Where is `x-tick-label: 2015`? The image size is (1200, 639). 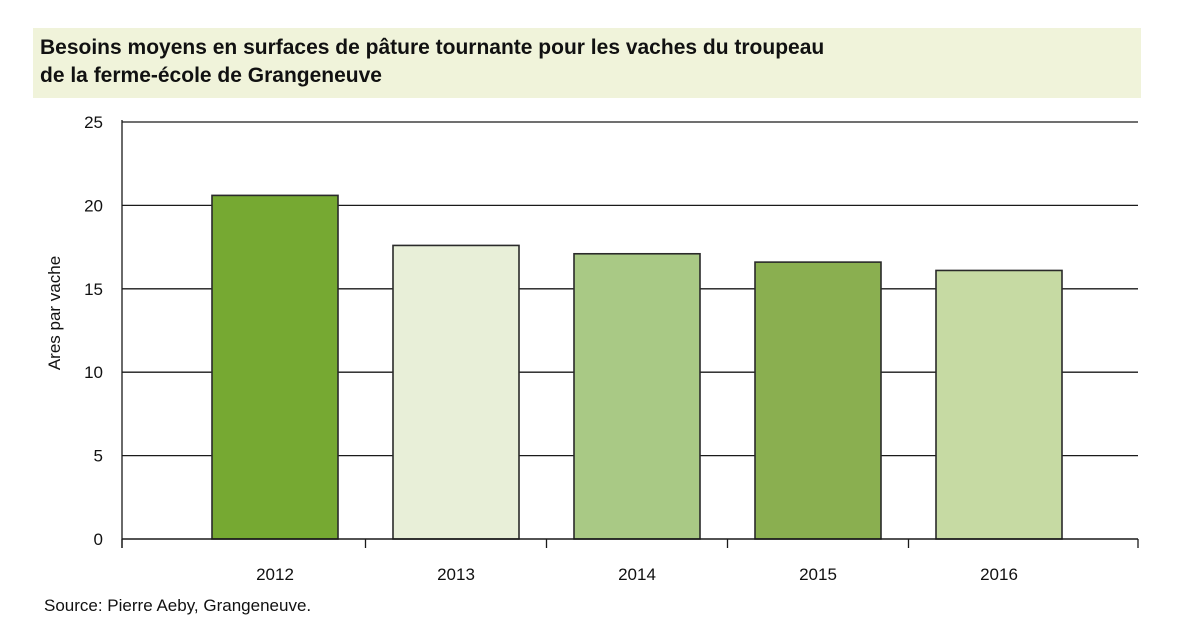
x-tick-label: 2015 is located at coordinates (818, 574).